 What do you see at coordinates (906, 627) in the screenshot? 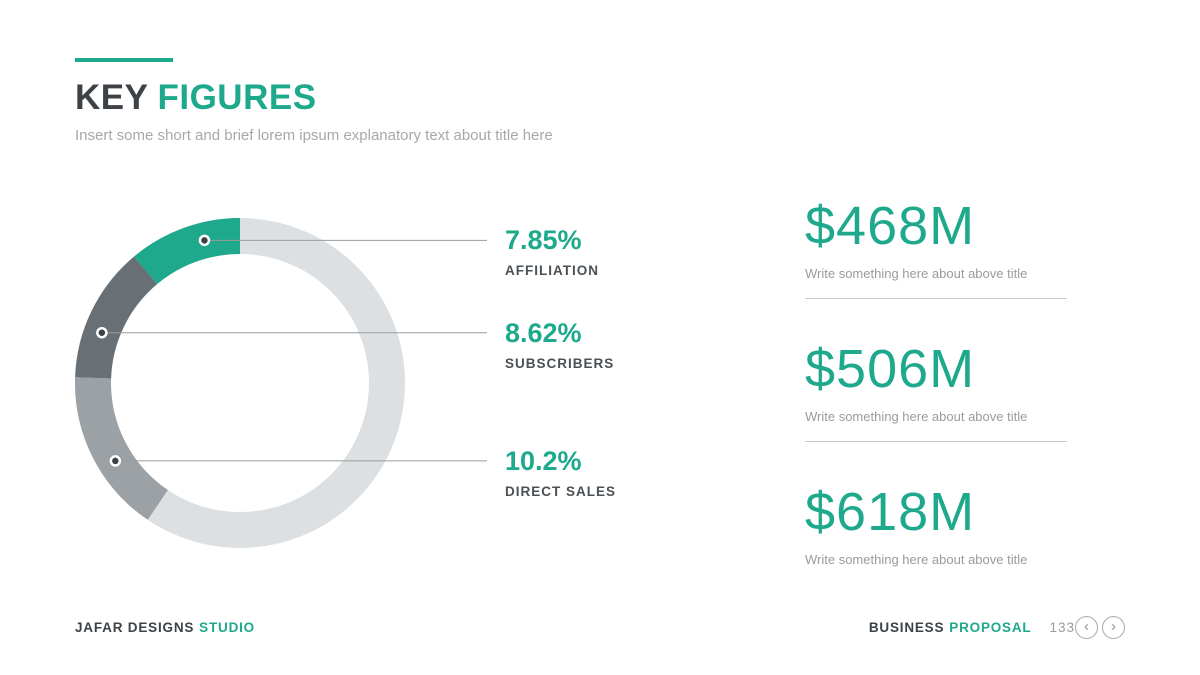
I see `doc-prefix: BUSINESS` at bounding box center [906, 627].